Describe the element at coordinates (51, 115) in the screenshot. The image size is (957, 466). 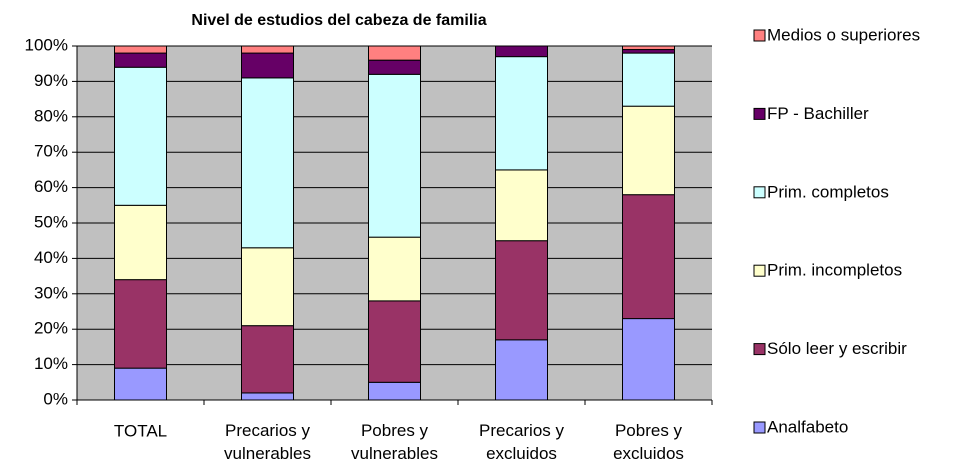
I see `y-tick-label: 80%` at that location.